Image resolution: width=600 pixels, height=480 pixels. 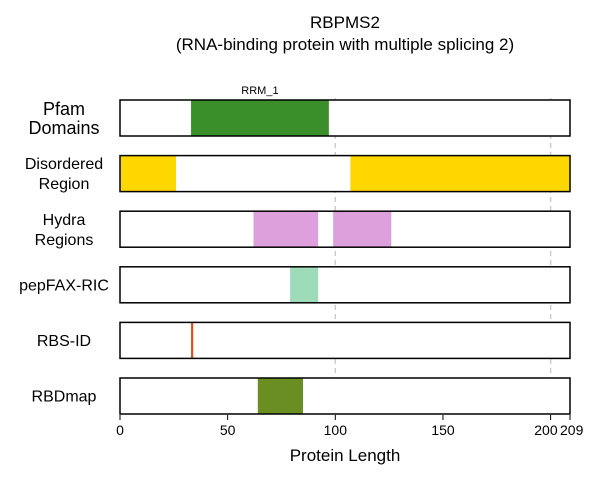 What do you see at coordinates (546, 430) in the screenshot?
I see `x-tick-label: 200` at bounding box center [546, 430].